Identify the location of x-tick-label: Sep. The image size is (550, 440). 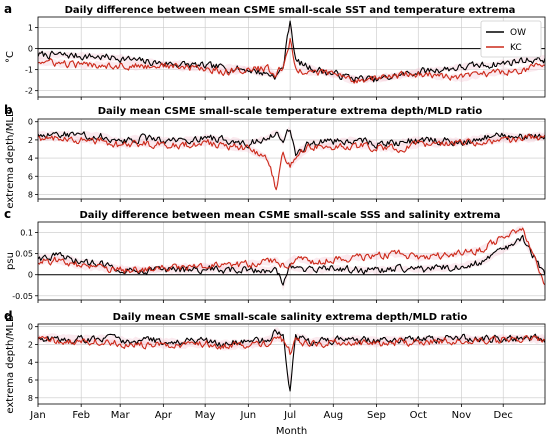
(376, 415).